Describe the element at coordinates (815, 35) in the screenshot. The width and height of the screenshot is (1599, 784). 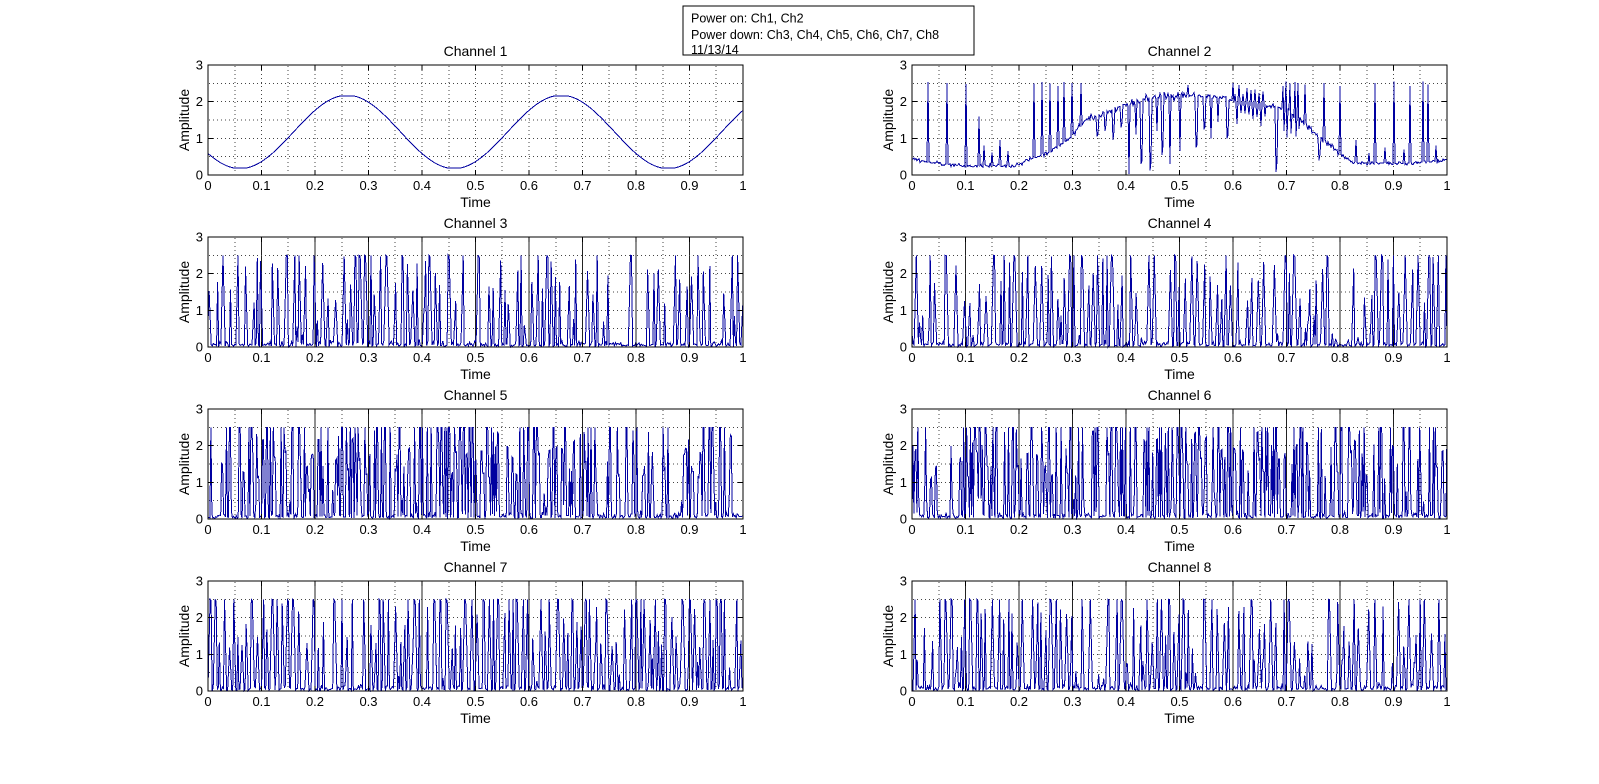
I see `svg-text:Power down: Ch3, Ch4, Ch5, Ch6: Power down: Ch3, Ch4, Ch5, Ch6, Ch7, Ch8` at that location.